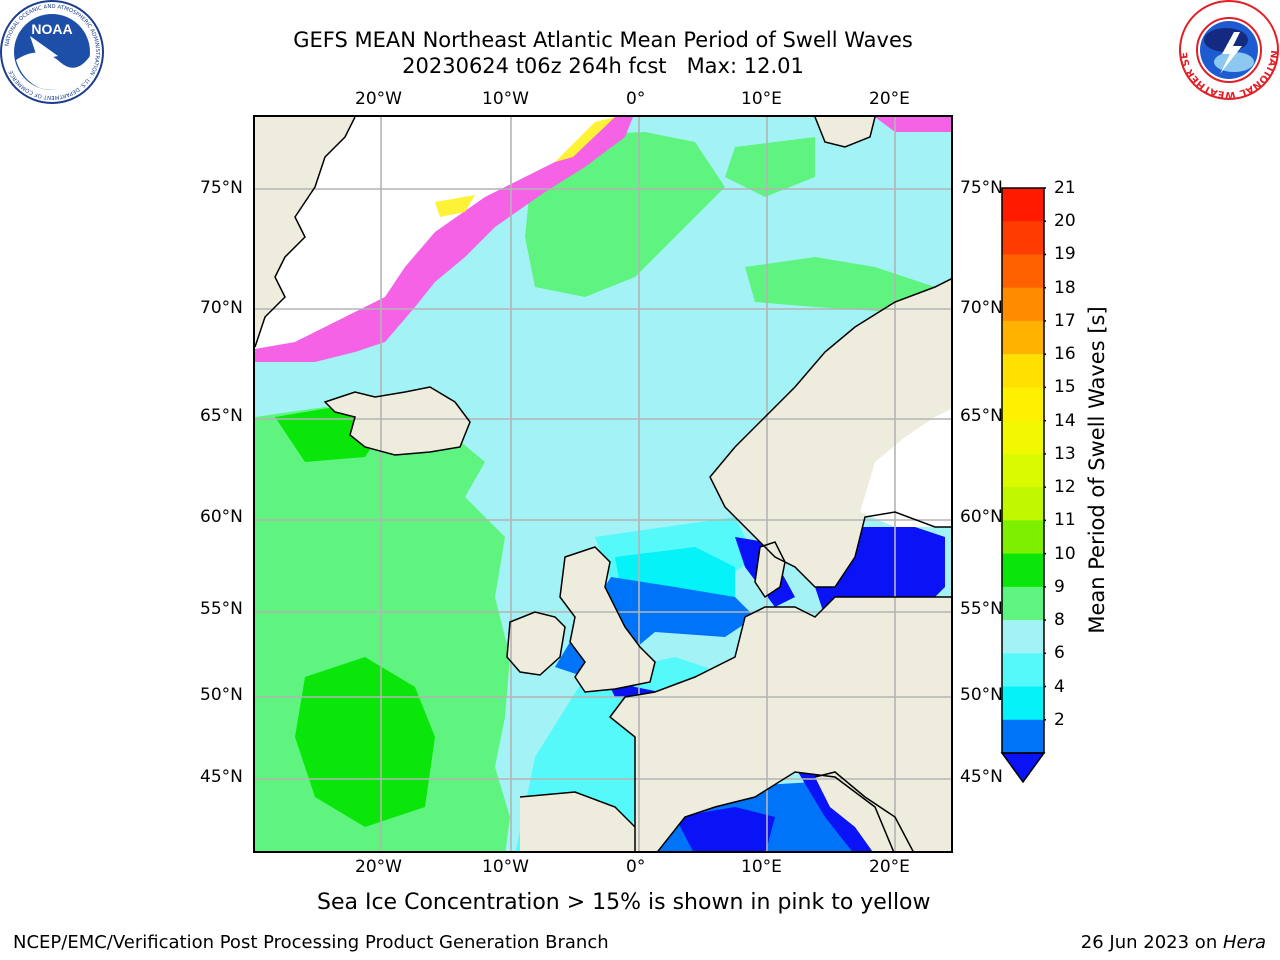  I want to click on colorbar-label: Mean Period of Swell Waves [s], so click(1097, 470).